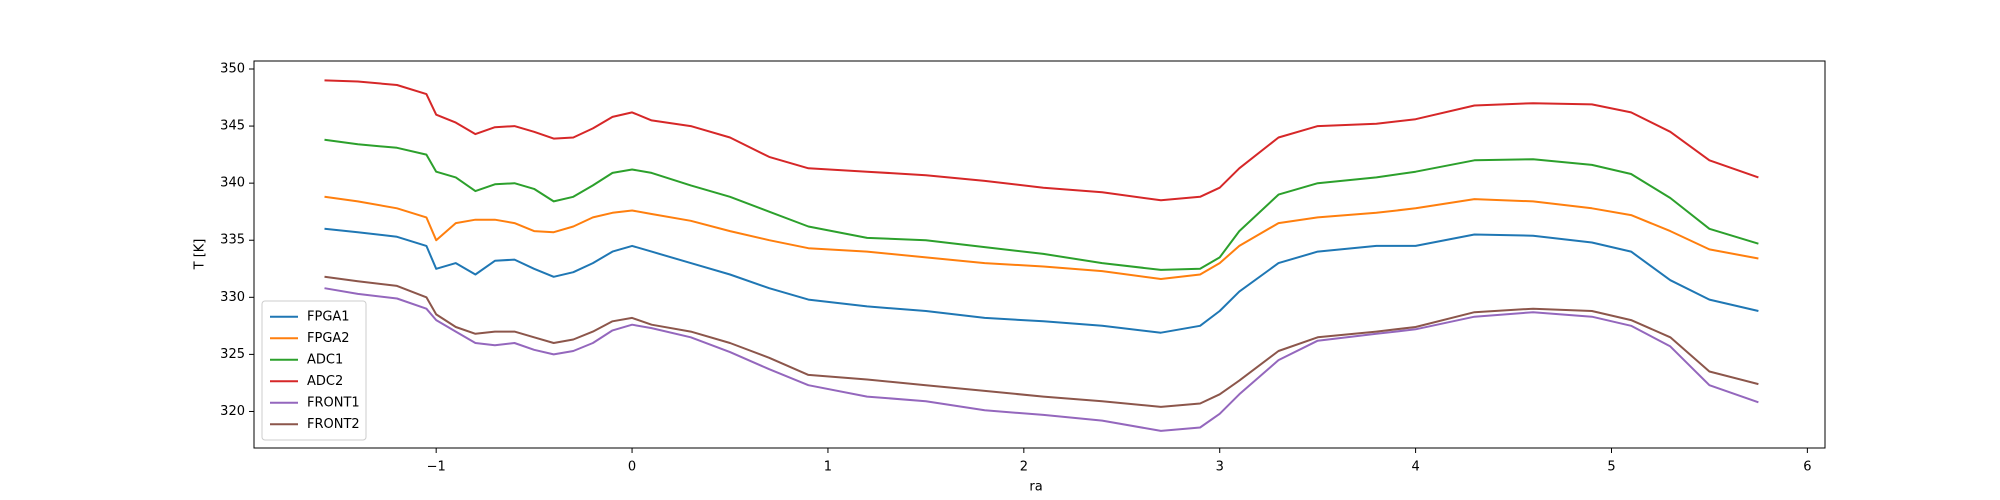 The width and height of the screenshot is (2000, 500). Describe the element at coordinates (1611, 467) in the screenshot. I see `x-tick-label: 5` at that location.